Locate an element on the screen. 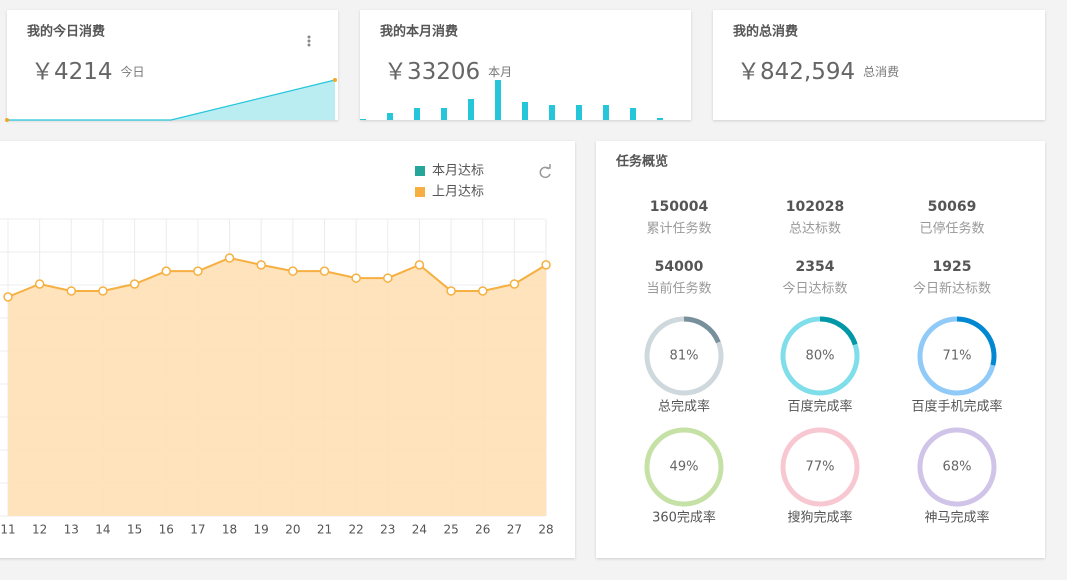 Image resolution: width=1067 pixels, height=580 pixels. ring-value: 71% is located at coordinates (957, 356).